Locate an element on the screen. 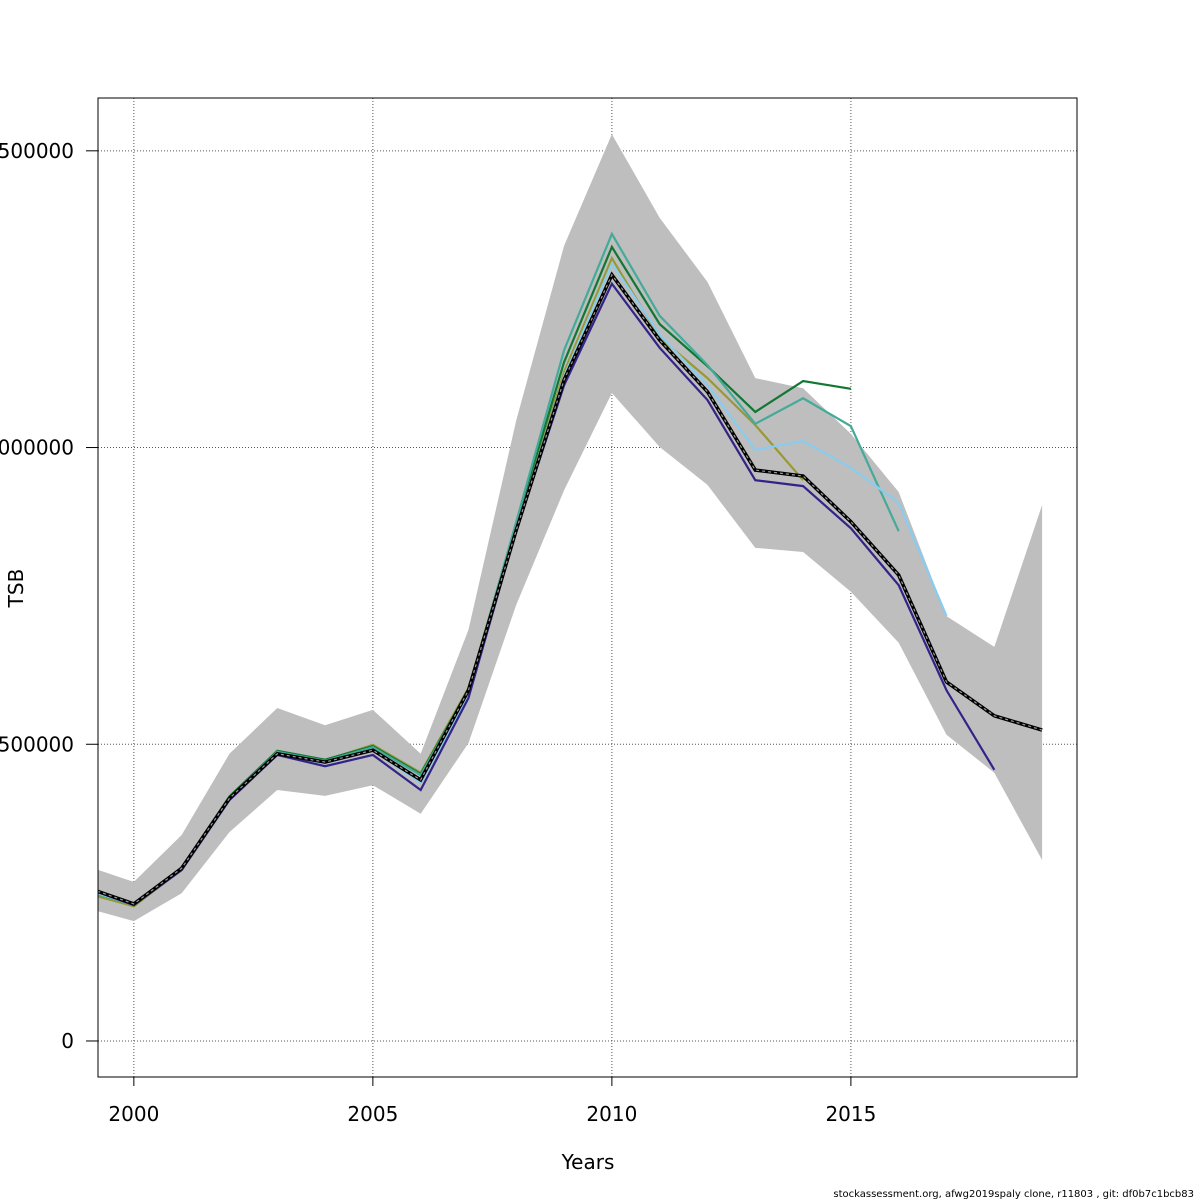 The image size is (1200, 1200). y-tick-label: 1500000 is located at coordinates (37, 151).